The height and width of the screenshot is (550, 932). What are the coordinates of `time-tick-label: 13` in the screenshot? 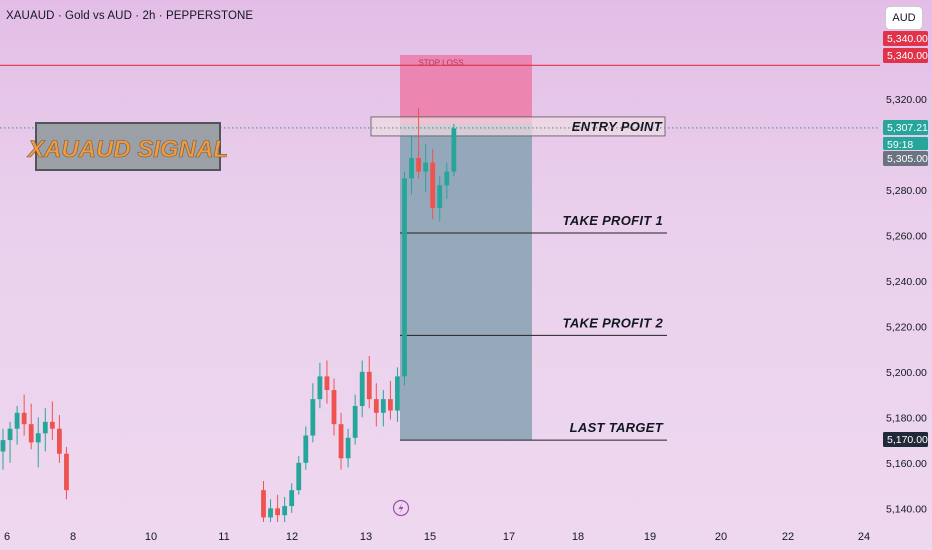 It's located at (366, 537).